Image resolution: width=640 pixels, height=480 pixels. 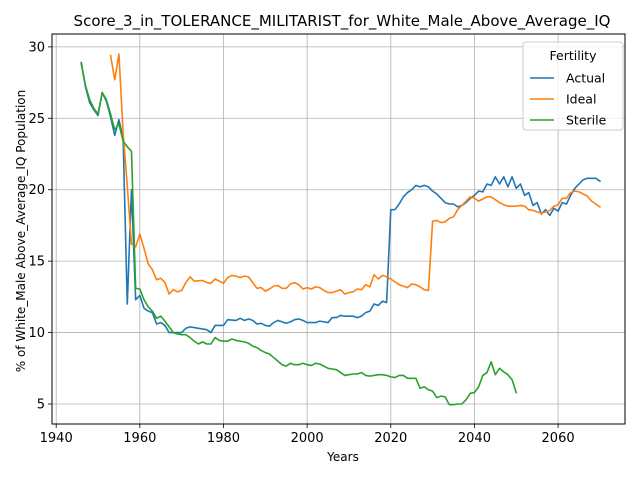 I want to click on legend-item-sterile: Sterile, so click(x=568, y=120).